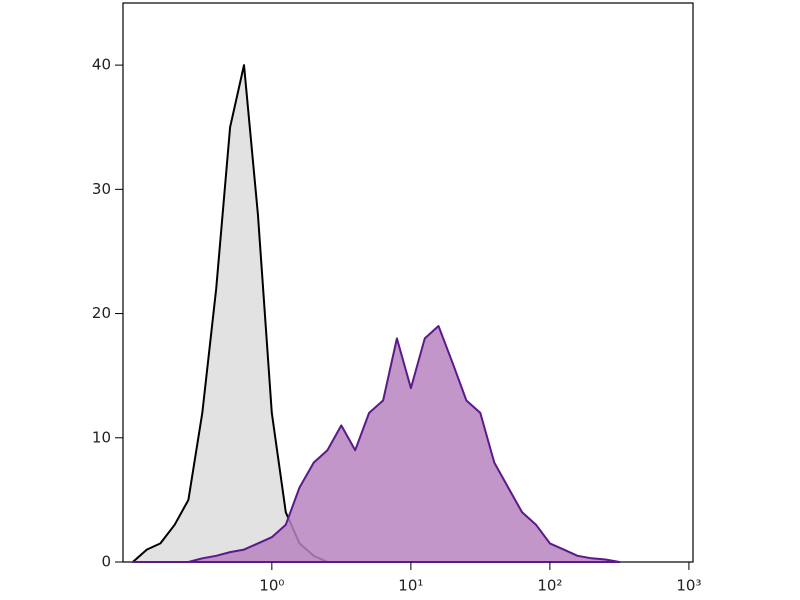 This screenshot has width=800, height=600. What do you see at coordinates (410, 586) in the screenshot?
I see `x-tick-label: 10¹` at bounding box center [410, 586].